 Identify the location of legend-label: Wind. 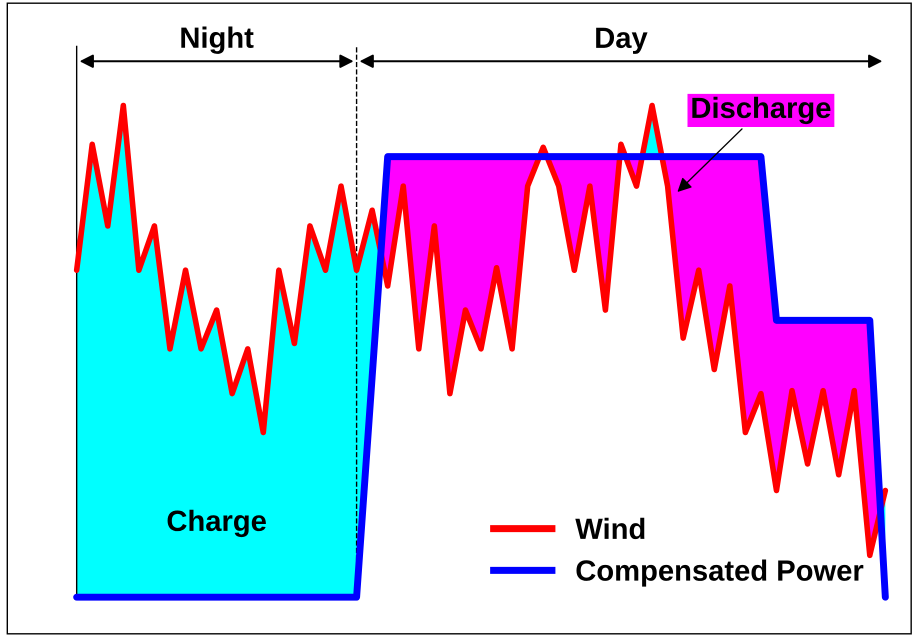
(609, 529).